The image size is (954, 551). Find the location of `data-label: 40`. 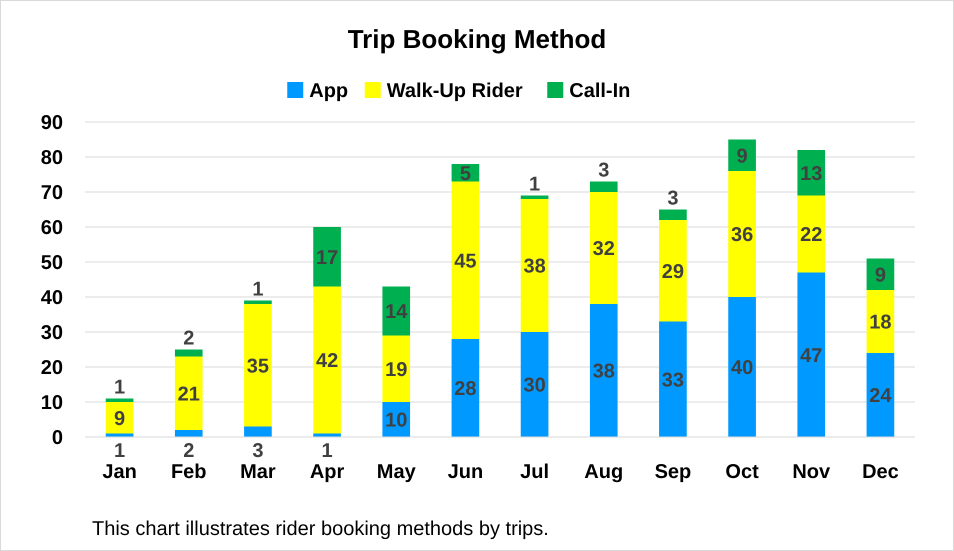

data-label: 40 is located at coordinates (742, 368).